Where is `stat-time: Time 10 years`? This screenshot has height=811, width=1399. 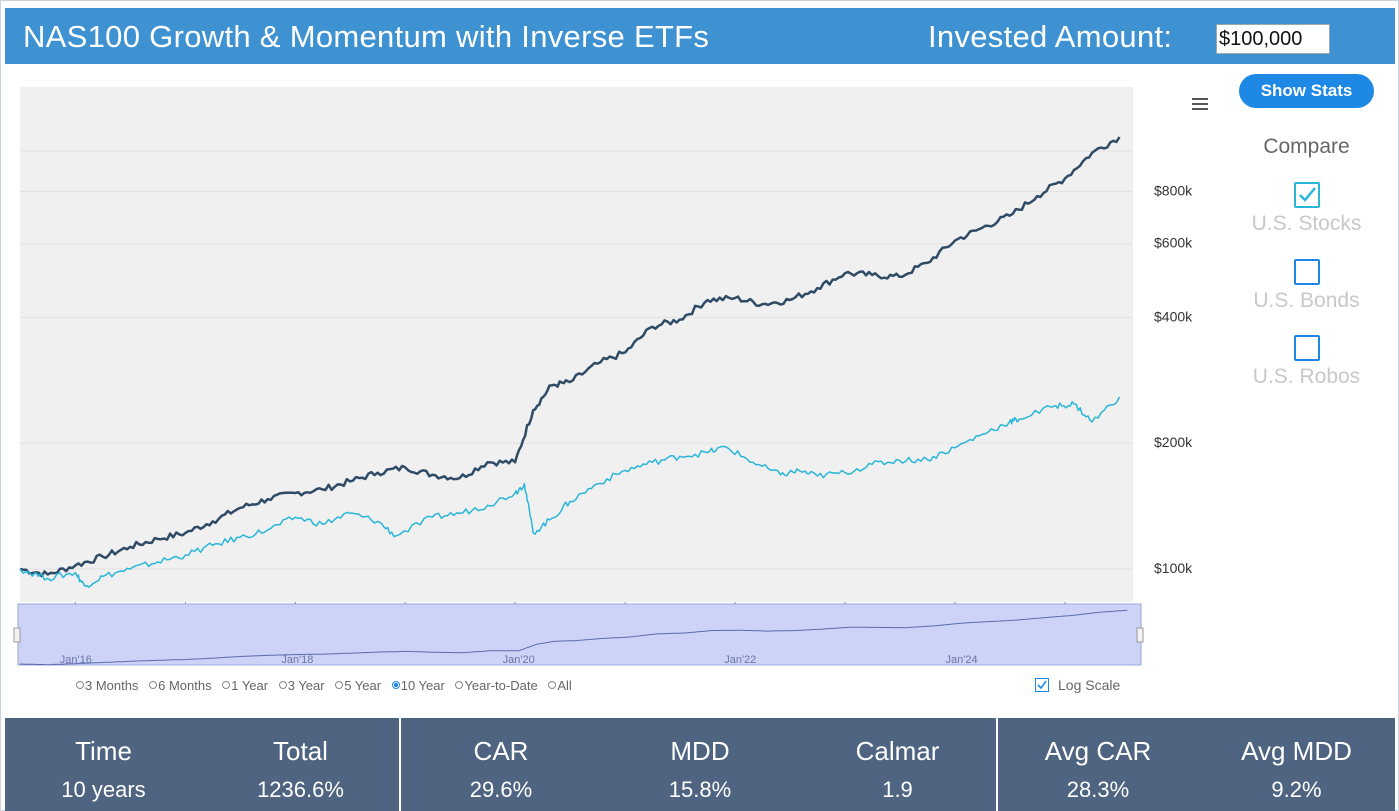
stat-time: Time 10 years is located at coordinates (103, 769).